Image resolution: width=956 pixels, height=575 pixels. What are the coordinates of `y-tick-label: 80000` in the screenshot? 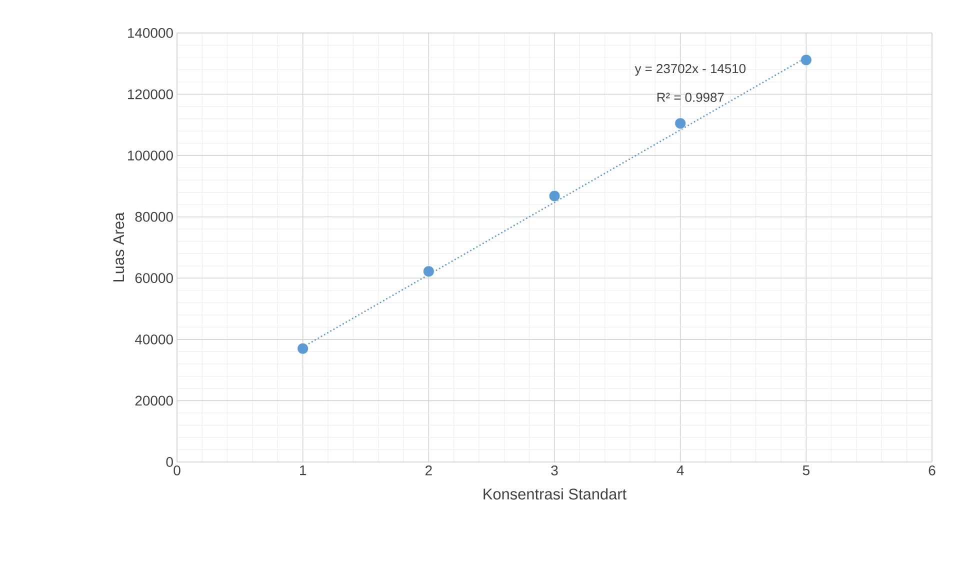 It's located at (154, 217).